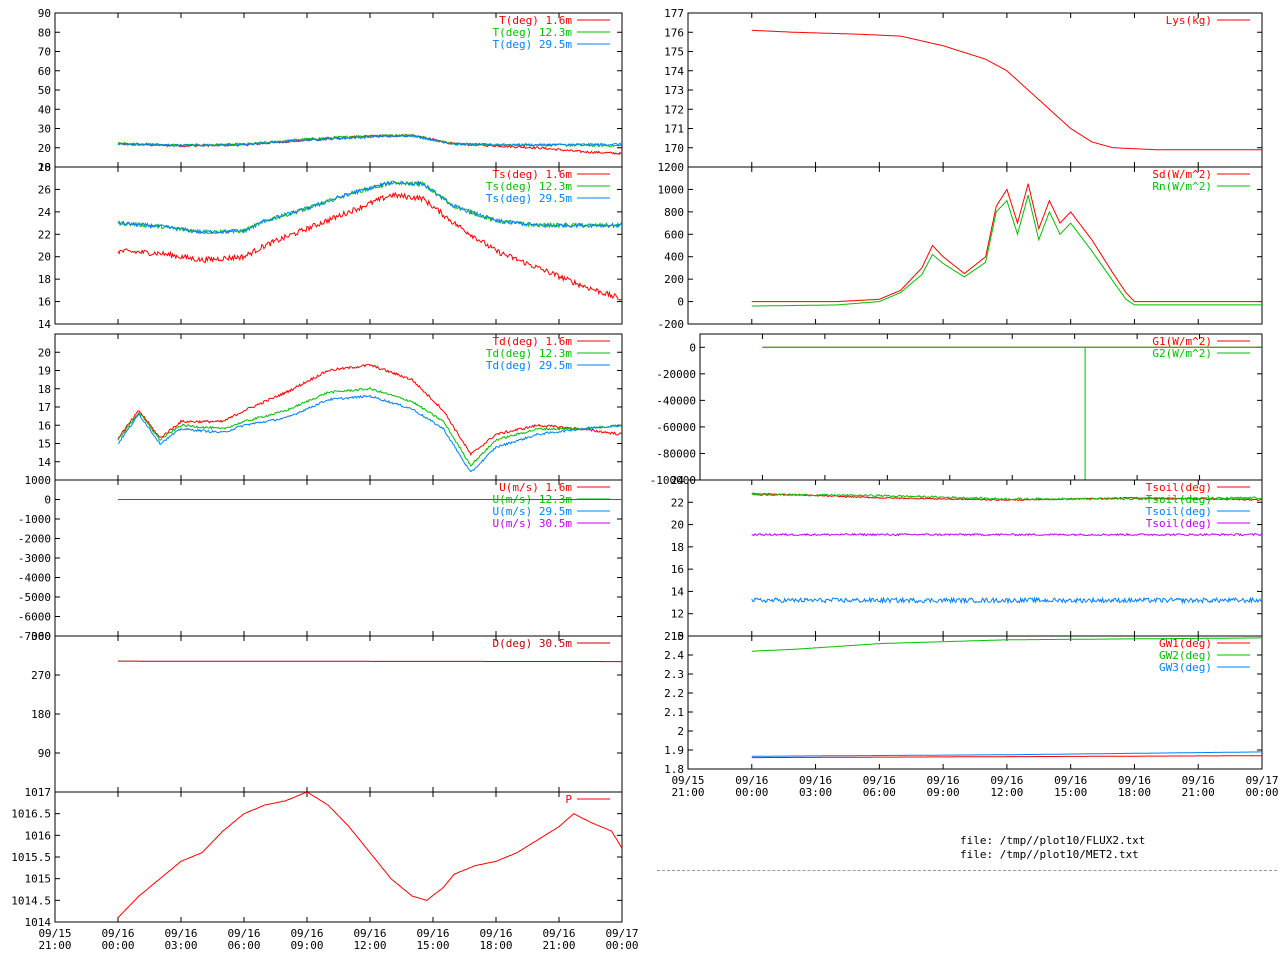  What do you see at coordinates (495, 945) in the screenshot?
I see `x-tick-label: 18:00` at bounding box center [495, 945].